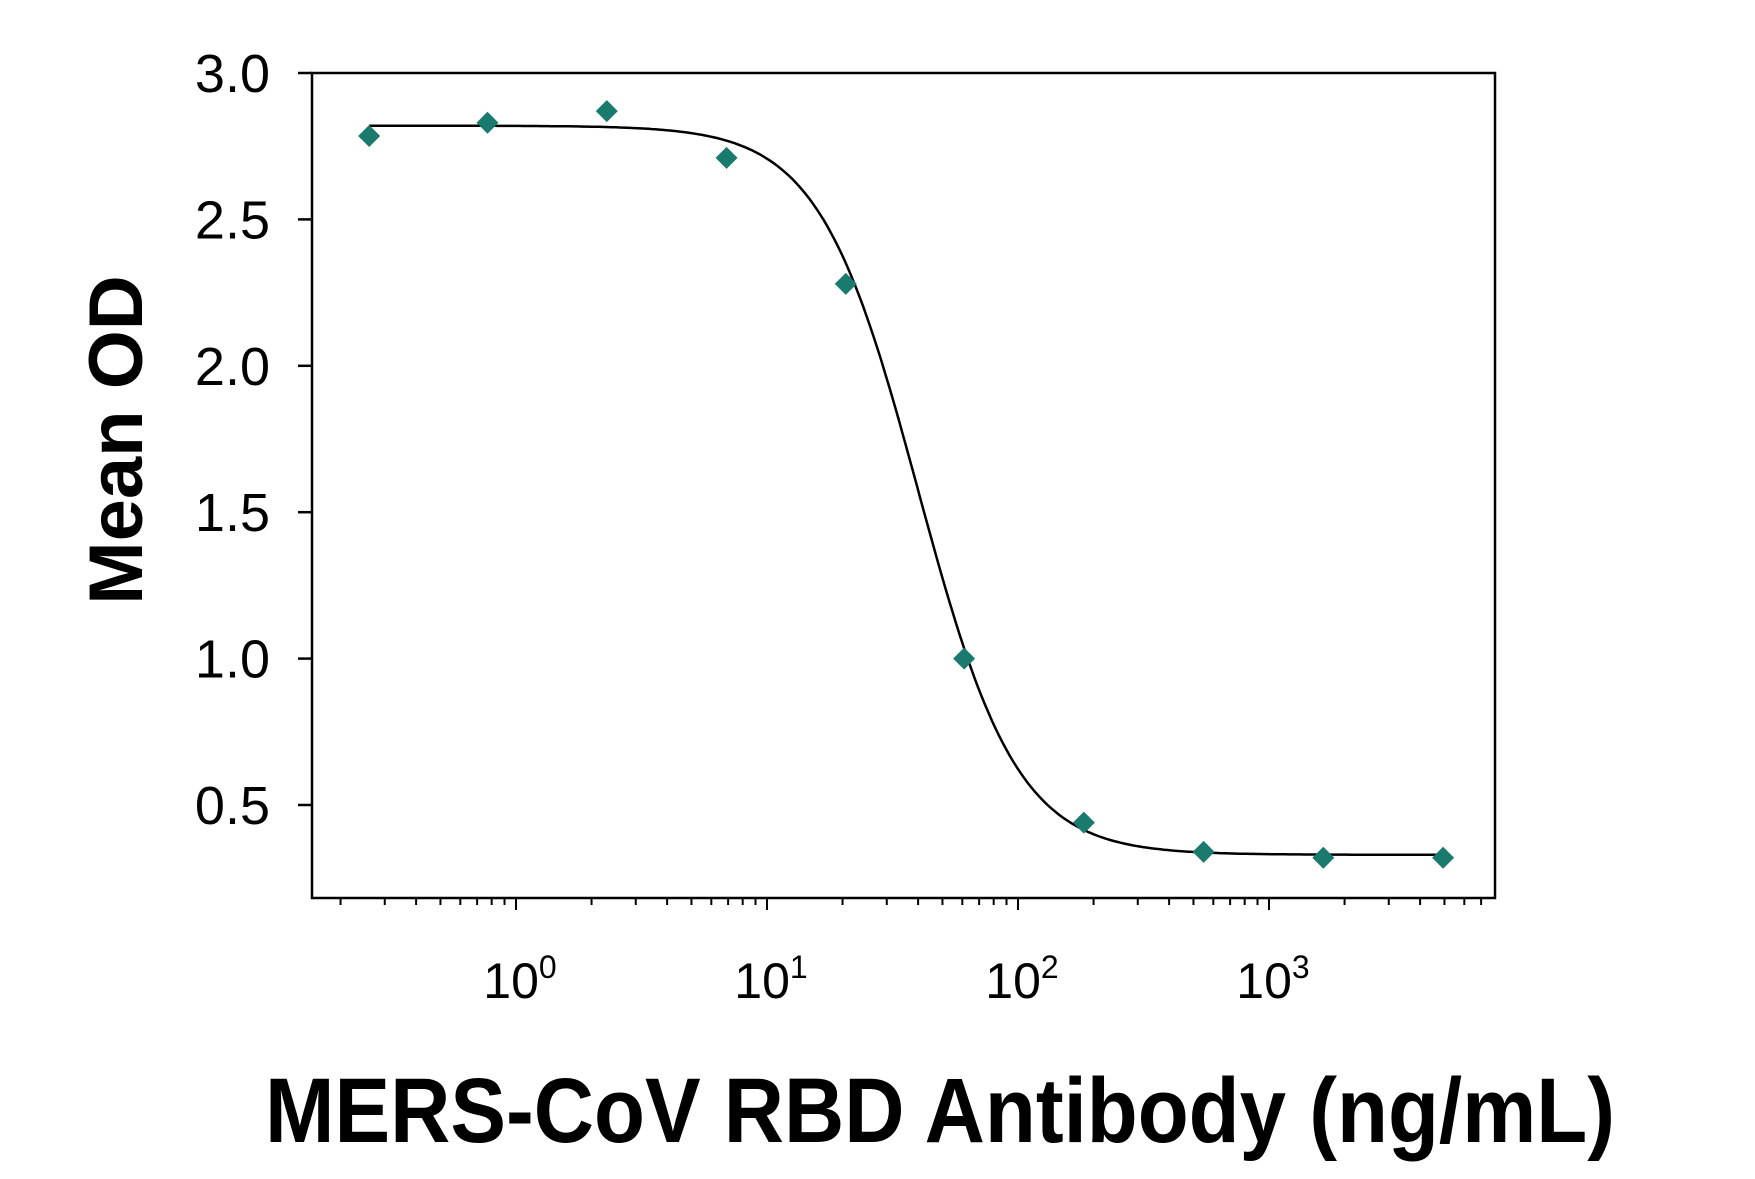  Describe the element at coordinates (232, 74) in the screenshot. I see `y-tick-label: 3.0` at that location.